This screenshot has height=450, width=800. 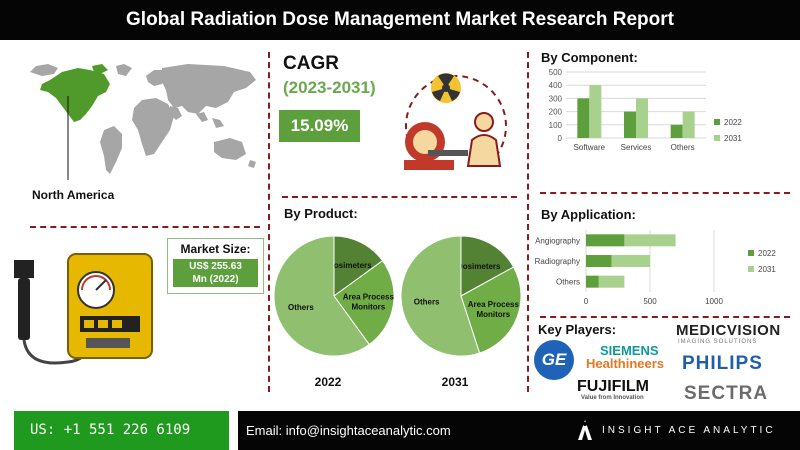 I want to click on market-size-value: US$ 255.63 Mn (2022), so click(x=215, y=273).